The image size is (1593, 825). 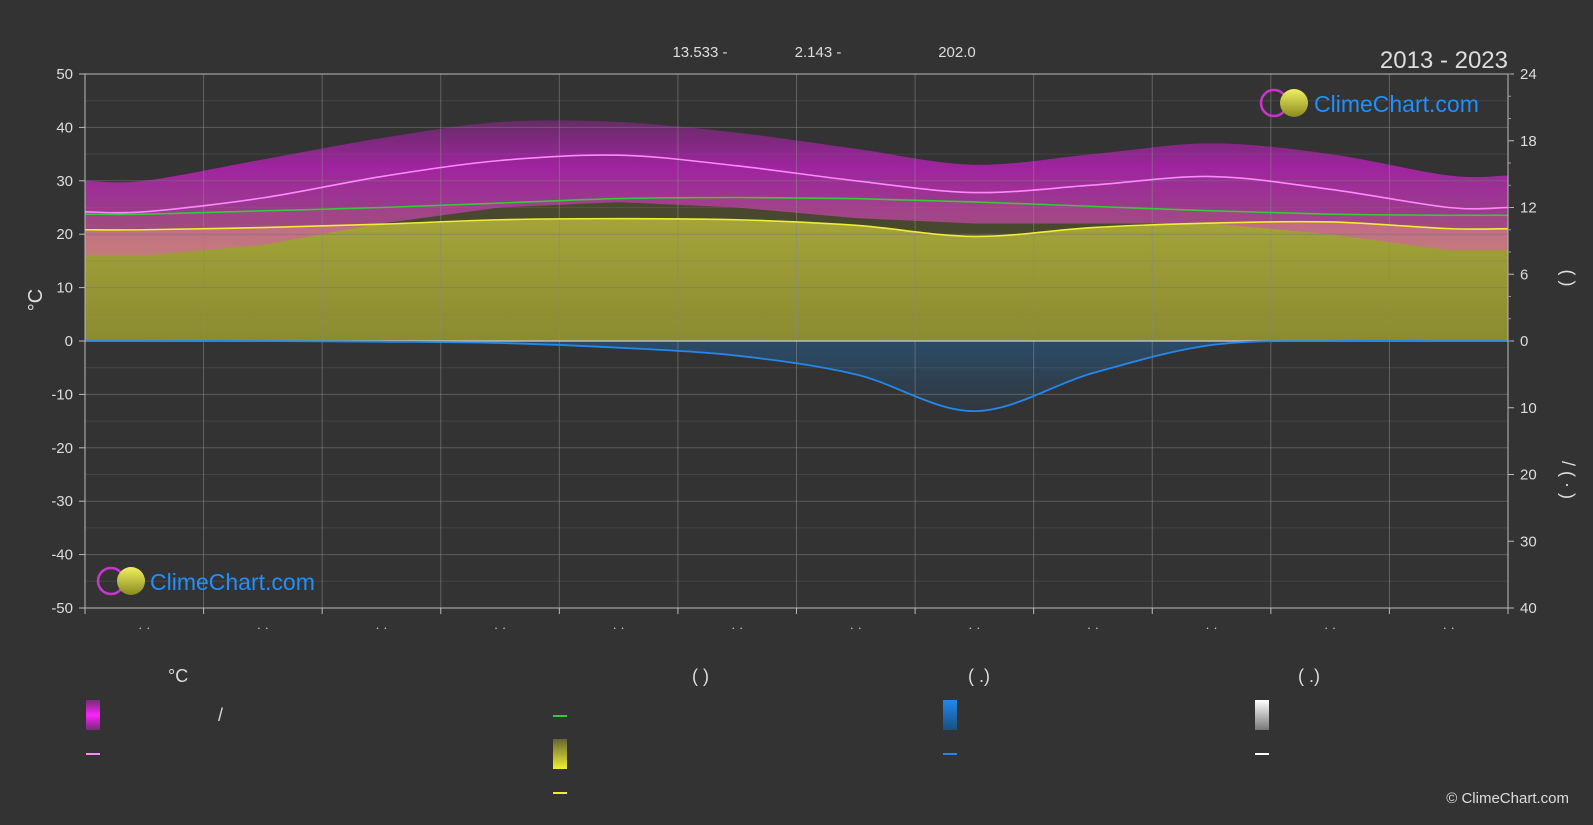 What do you see at coordinates (700, 676) in the screenshot?
I see `legend-head-sun: ( )` at bounding box center [700, 676].